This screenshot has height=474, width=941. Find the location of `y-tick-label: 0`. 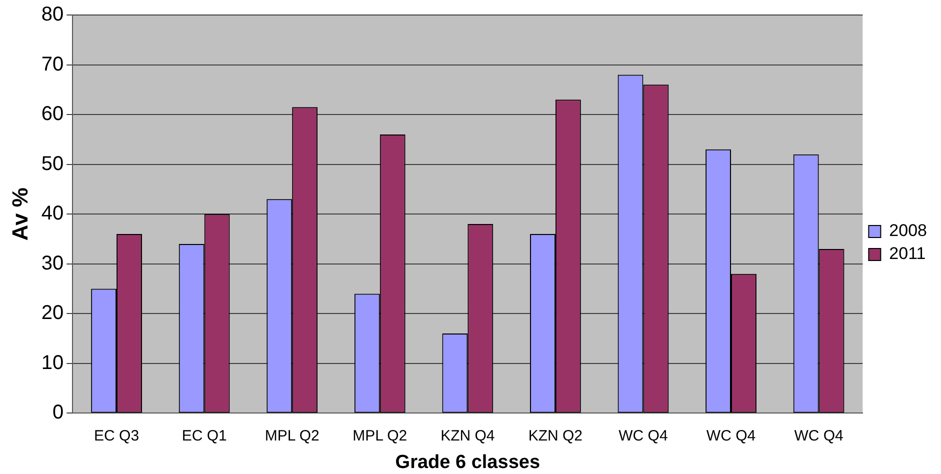

y-tick-label: 0 is located at coordinates (58, 413).